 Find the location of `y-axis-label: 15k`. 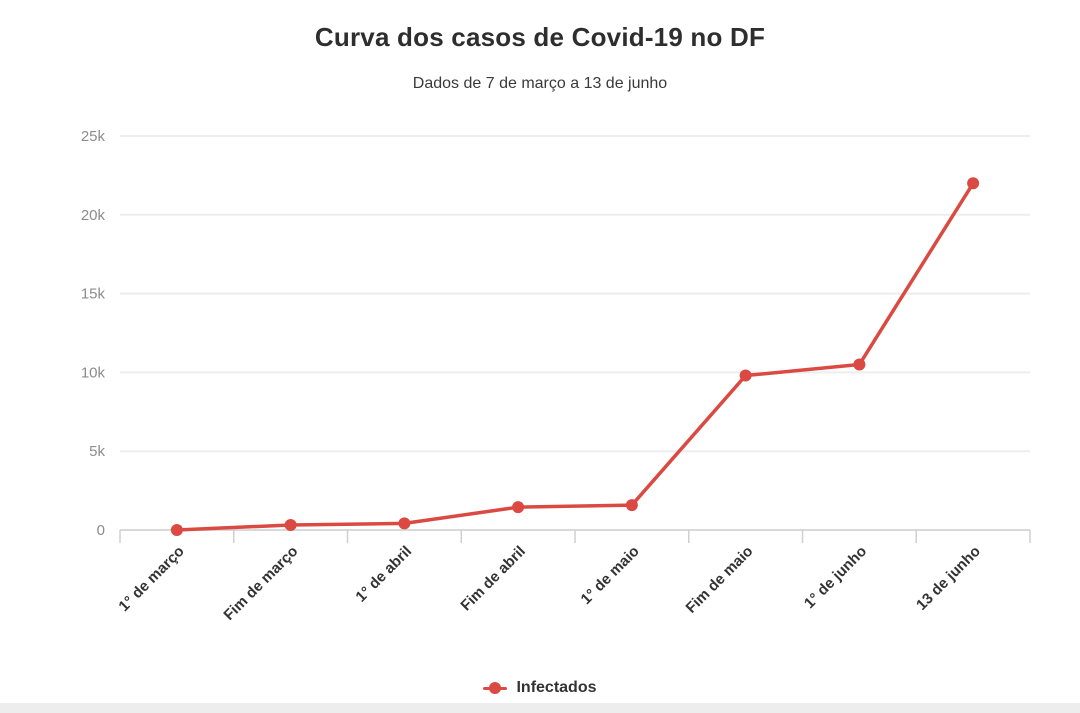

y-axis-label: 15k is located at coordinates (93, 294).